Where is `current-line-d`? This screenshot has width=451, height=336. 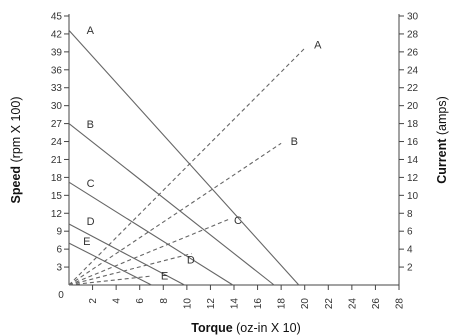
current-line-d is located at coordinates (130, 269).